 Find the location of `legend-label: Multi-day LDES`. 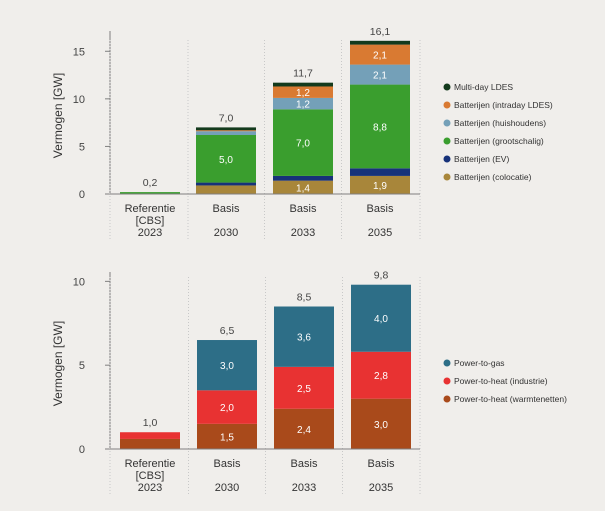

legend-label: Multi-day LDES is located at coordinates (483, 87).